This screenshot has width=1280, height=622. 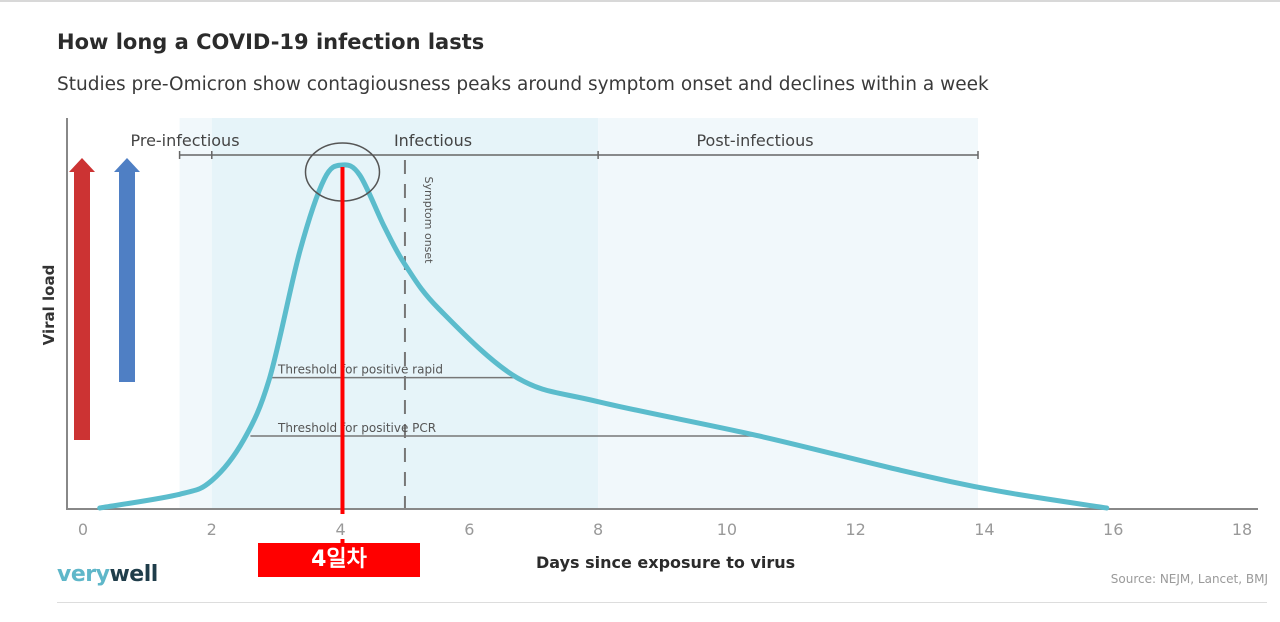 I want to click on threshold-label: Threshold for positive PCR, so click(x=356, y=428).